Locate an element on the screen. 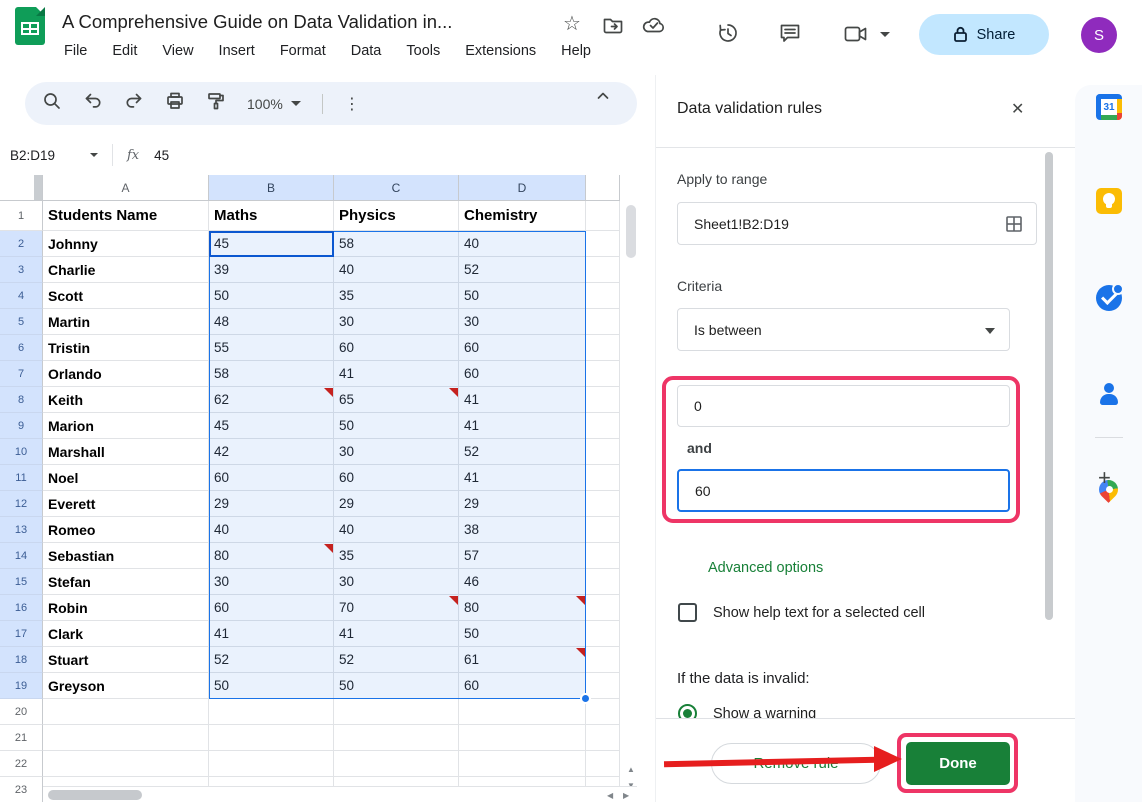  cell: Stuart is located at coordinates (126, 660).